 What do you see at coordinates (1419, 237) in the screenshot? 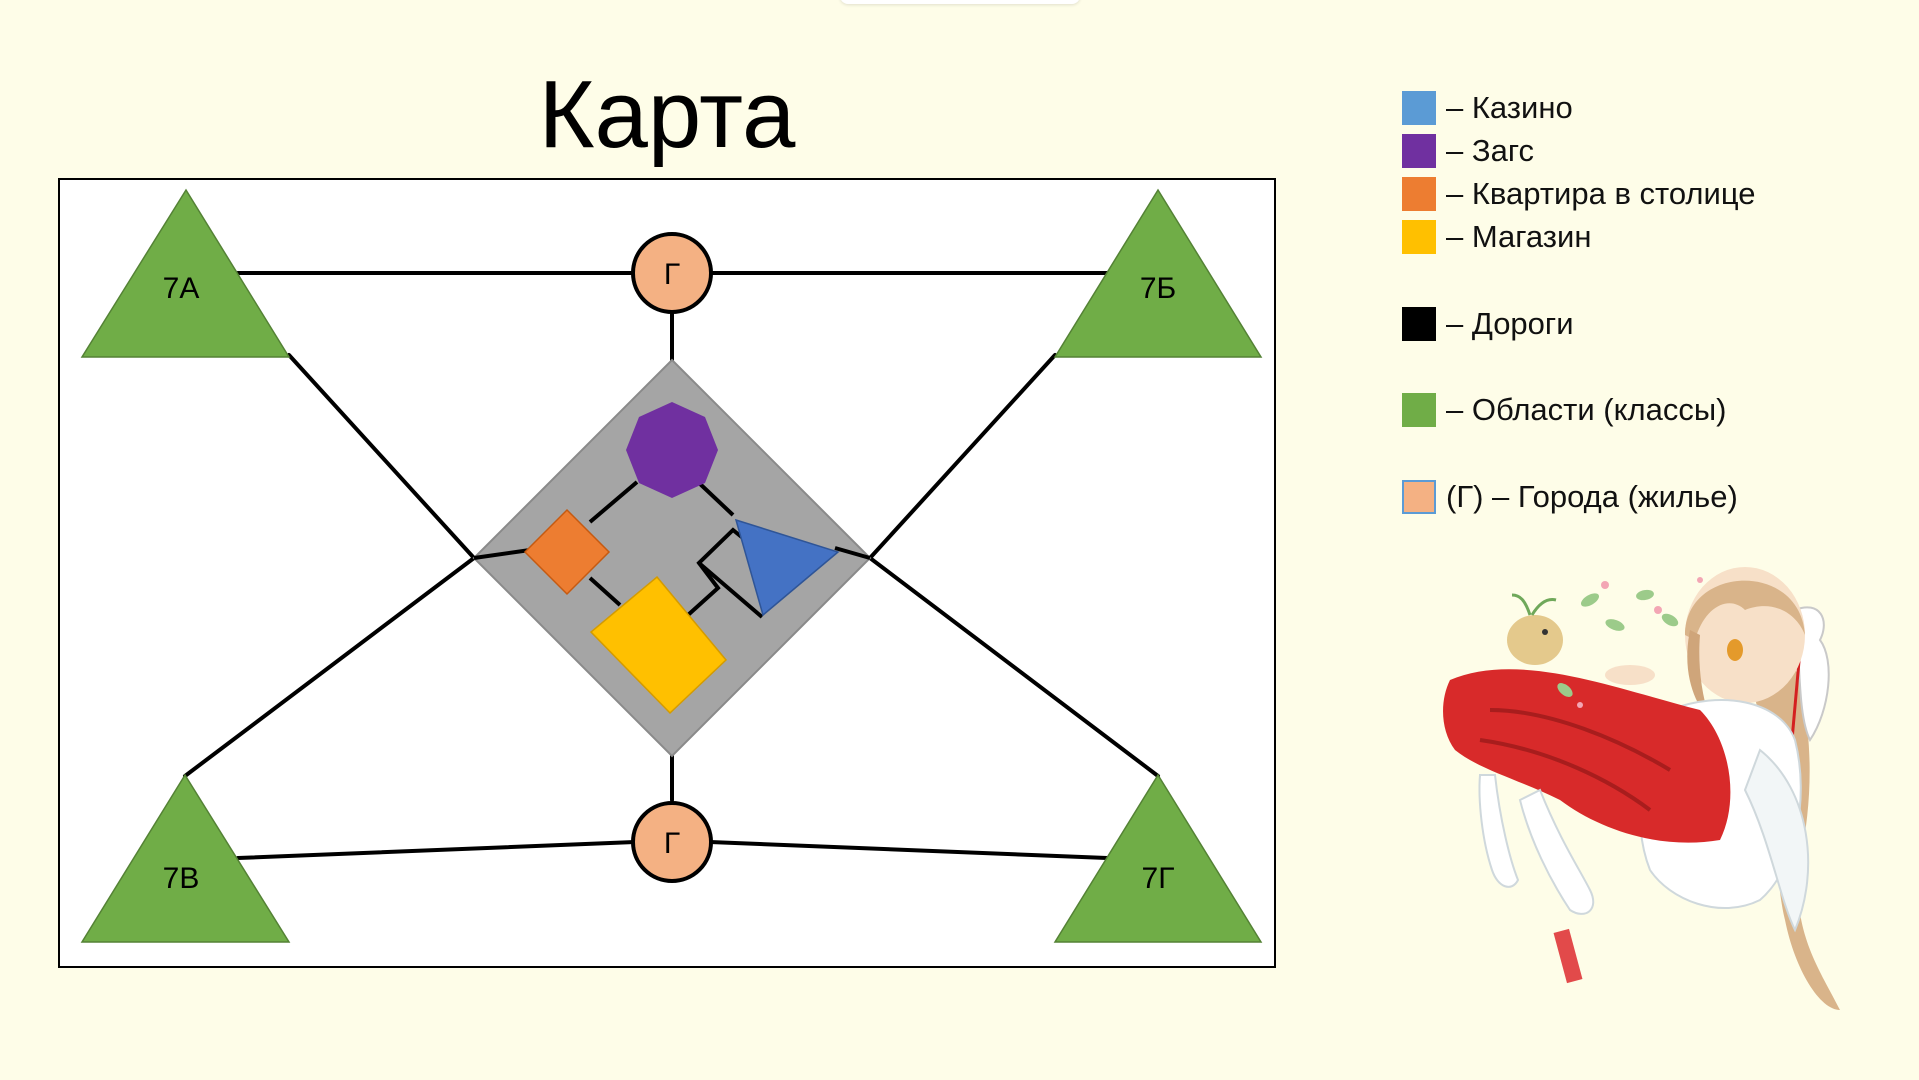
I see `shop-swatch` at bounding box center [1419, 237].